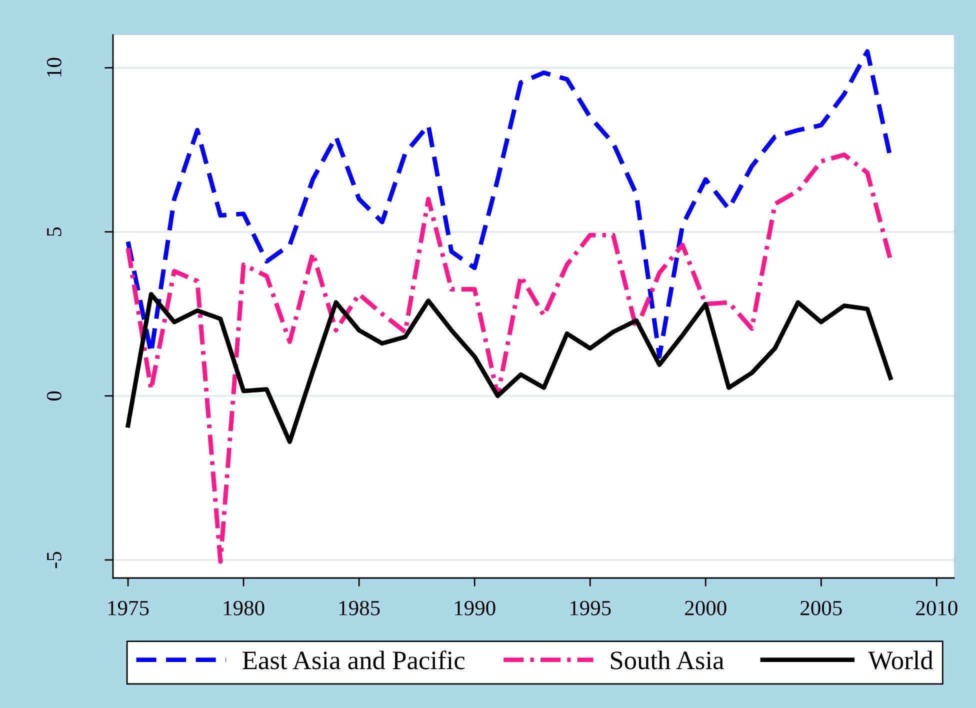 The height and width of the screenshot is (708, 976). What do you see at coordinates (821, 608) in the screenshot?
I see `x-tick-label: 2005` at bounding box center [821, 608].